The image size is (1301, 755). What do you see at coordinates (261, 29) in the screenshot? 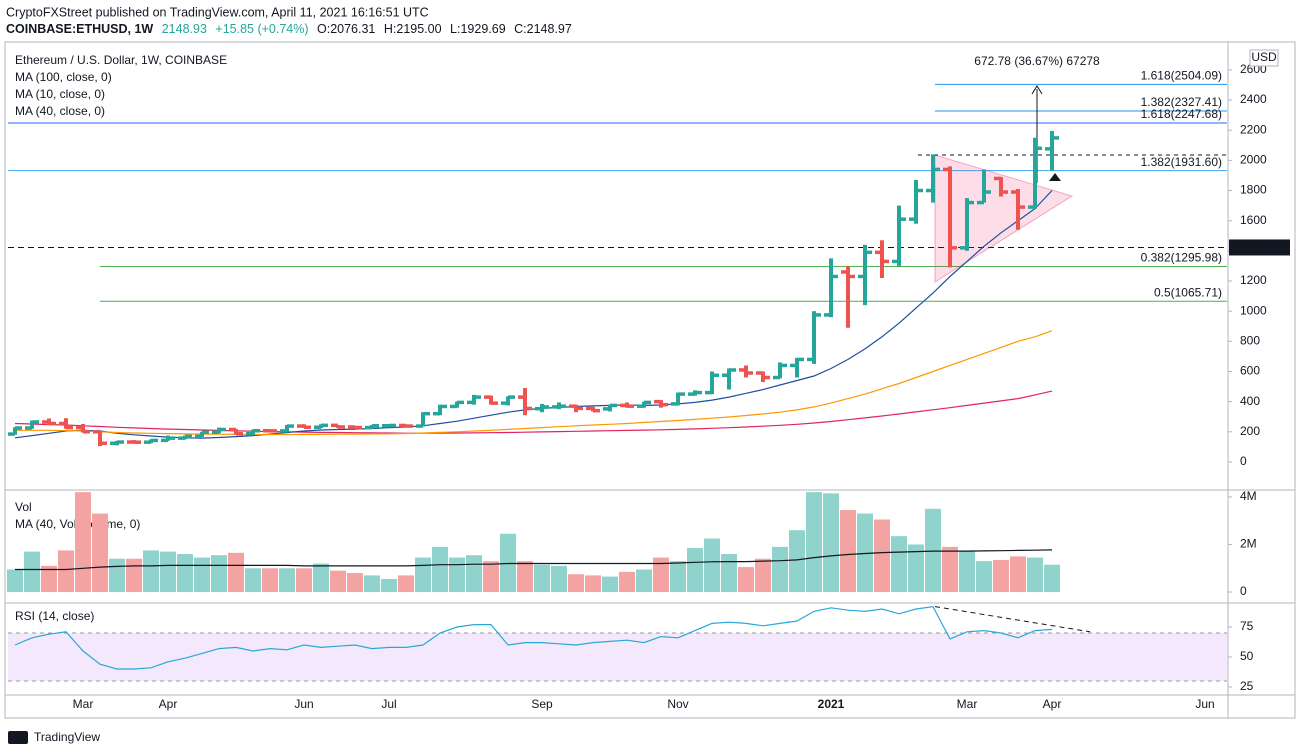
I see `price-change: +15.85 (+0.74%)` at bounding box center [261, 29].